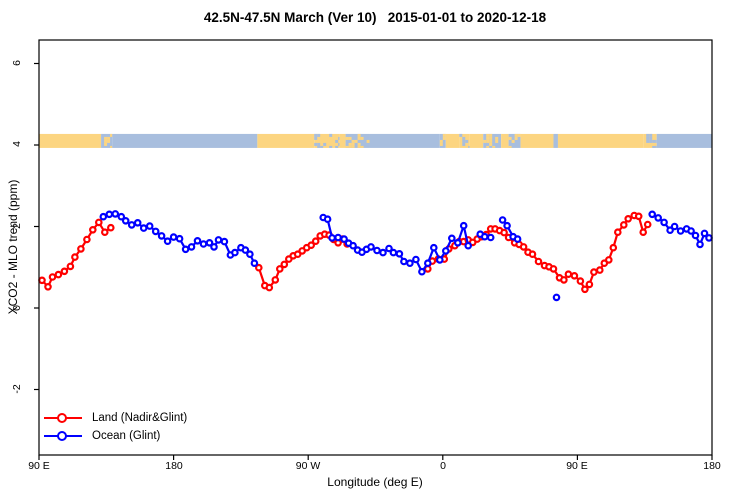 The image size is (750, 500). I want to click on land-series-swatch, so click(63, 418).